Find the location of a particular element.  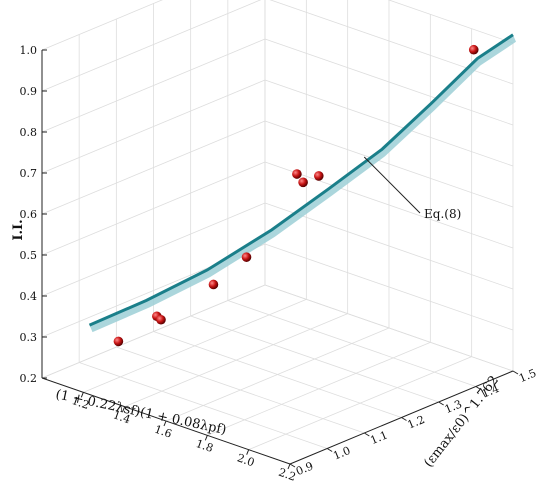

y-tick-label: 1.2 is located at coordinates (416, 422).